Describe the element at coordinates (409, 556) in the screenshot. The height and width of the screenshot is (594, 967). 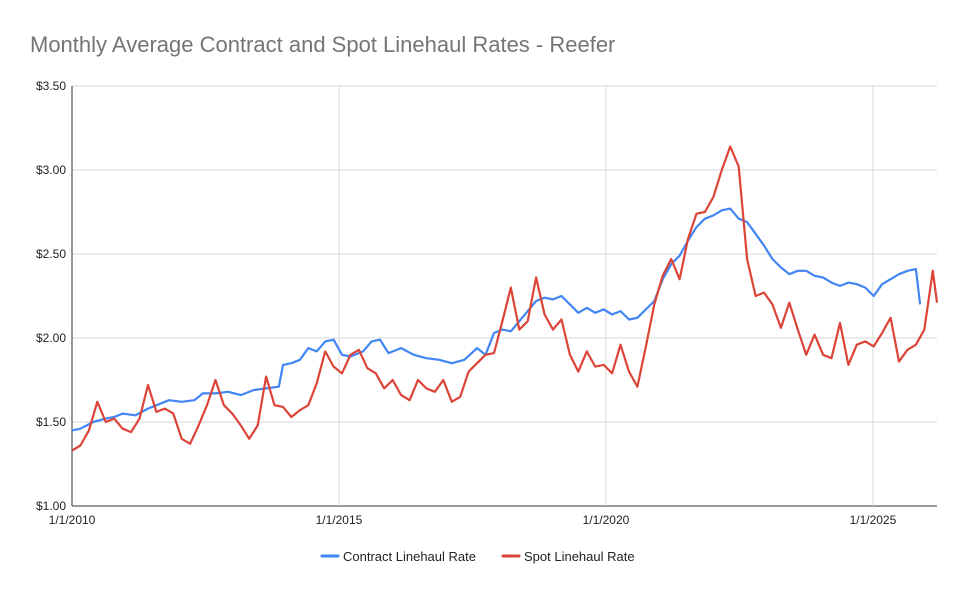
I see `legend-label-contract: Contract Linehaul Rate` at that location.